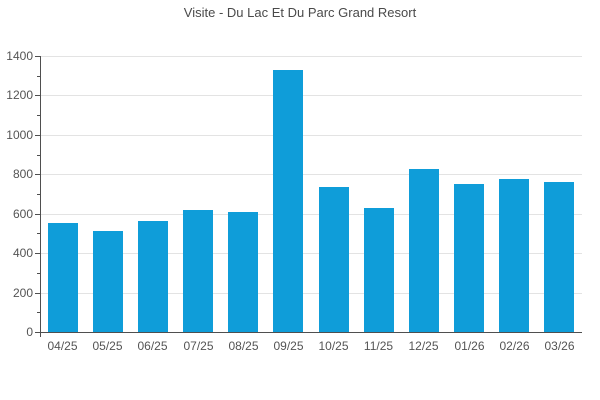 Image resolution: width=600 pixels, height=400 pixels. I want to click on y-axis-tick-label: 400, so click(22, 253).